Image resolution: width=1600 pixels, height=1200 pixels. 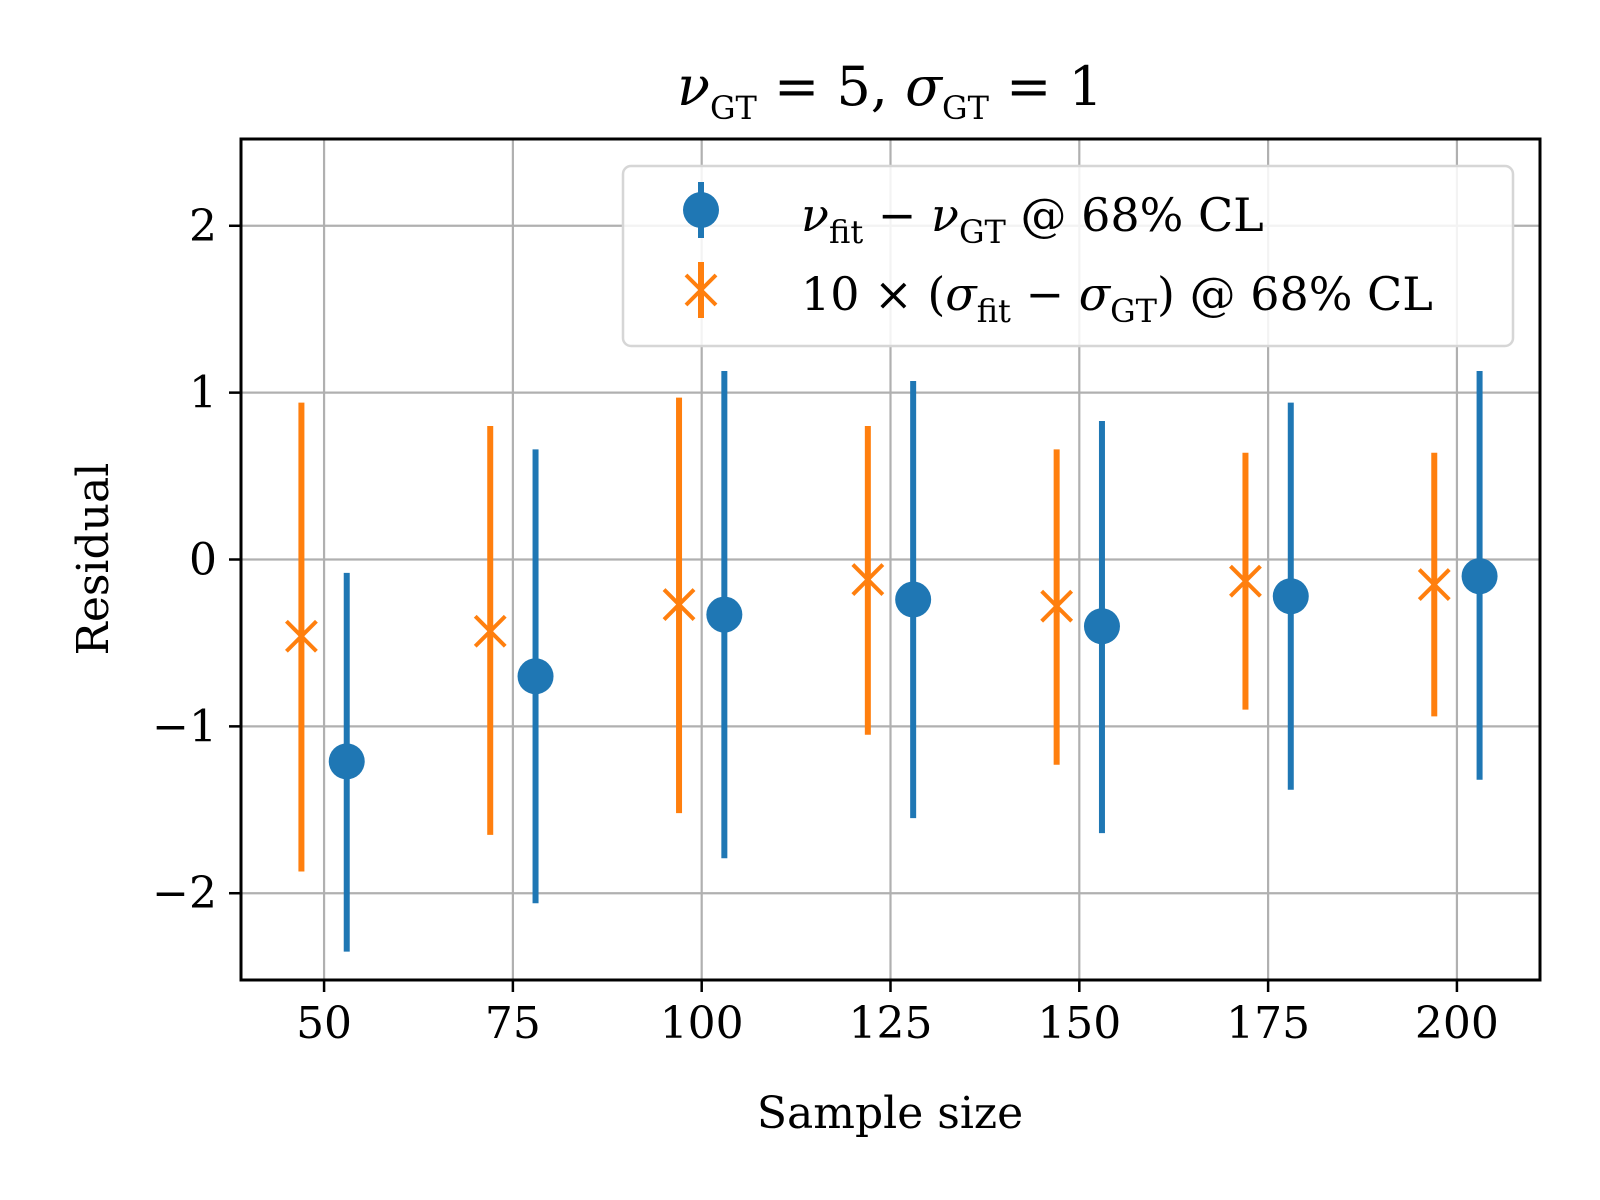 I want to click on y-tick-label: 0, so click(x=203, y=560).